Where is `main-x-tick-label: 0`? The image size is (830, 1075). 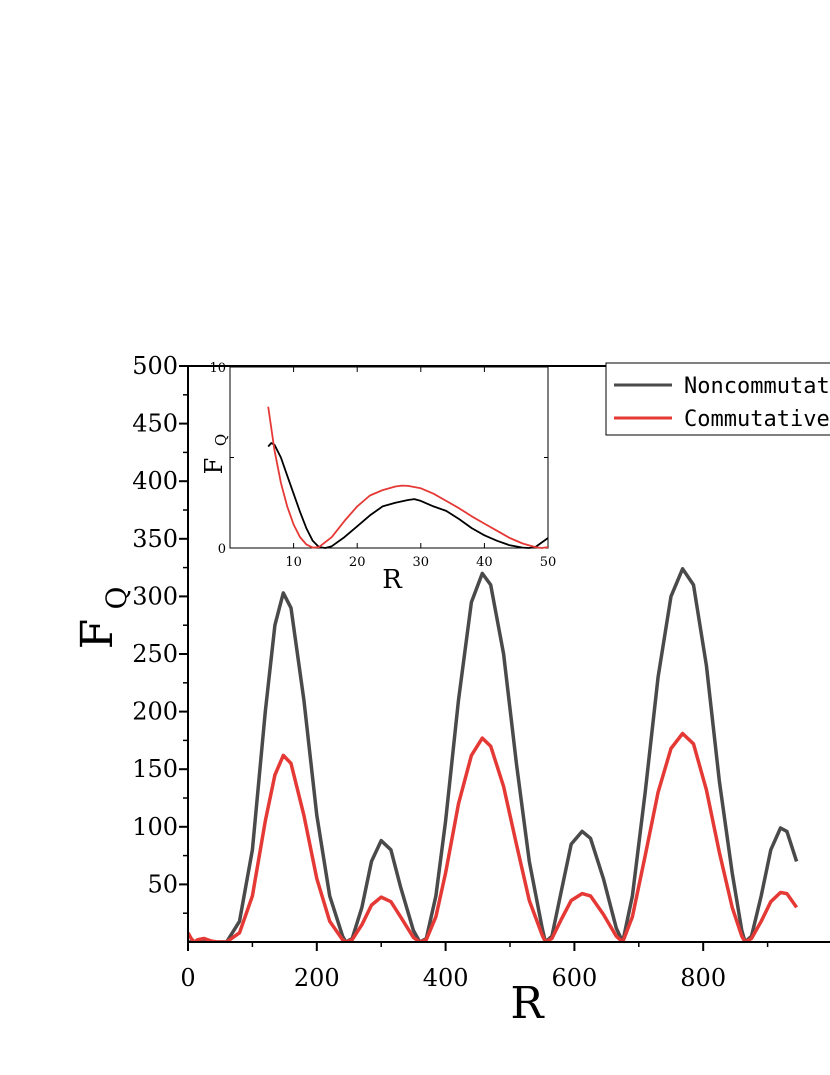
main-x-tick-label: 0 is located at coordinates (187, 978).